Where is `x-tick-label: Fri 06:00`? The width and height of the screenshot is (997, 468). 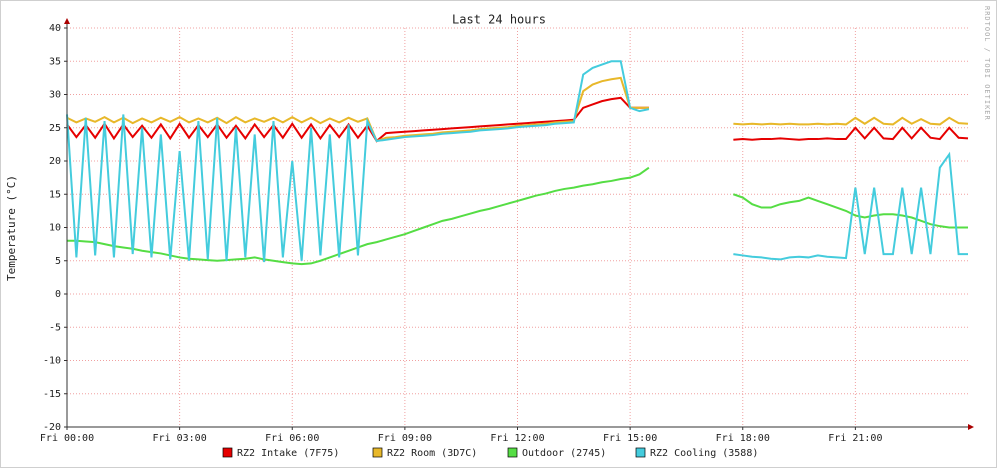 x-tick-label: Fri 06:00 is located at coordinates (292, 438).